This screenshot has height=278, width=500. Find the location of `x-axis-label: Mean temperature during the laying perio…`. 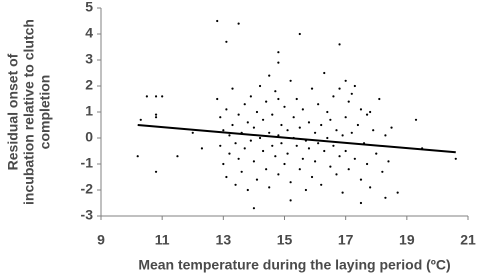

x-axis-label: Mean temperature during the laying perio… is located at coordinates (294, 265).